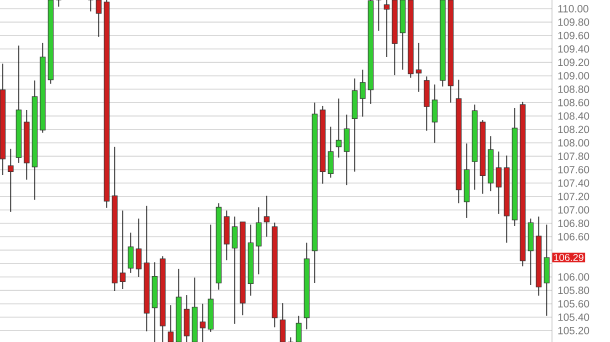 Image resolution: width=610 pixels, height=342 pixels. Describe the element at coordinates (573, 8) in the screenshot. I see `y-tick-label: 110.00` at that location.